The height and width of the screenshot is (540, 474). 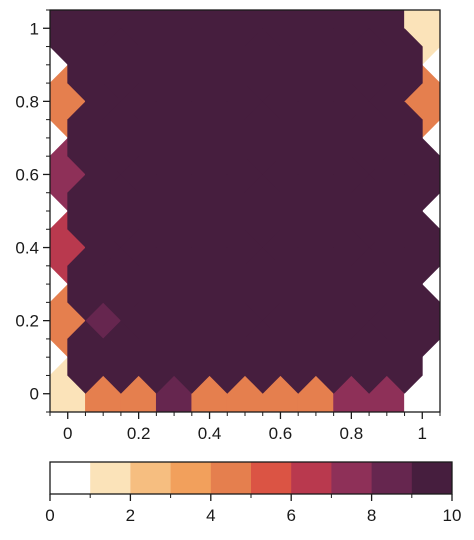 I want to click on y-tick-label: 0.4, so click(x=27, y=248).